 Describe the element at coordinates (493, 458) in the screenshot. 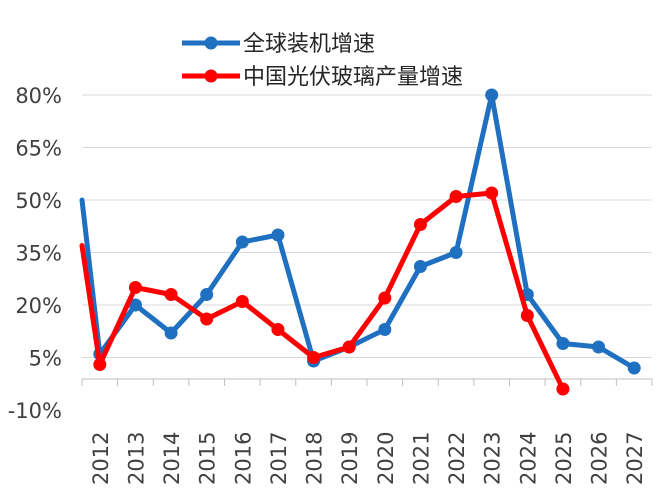

I see `x-tick-label: 2023` at that location.